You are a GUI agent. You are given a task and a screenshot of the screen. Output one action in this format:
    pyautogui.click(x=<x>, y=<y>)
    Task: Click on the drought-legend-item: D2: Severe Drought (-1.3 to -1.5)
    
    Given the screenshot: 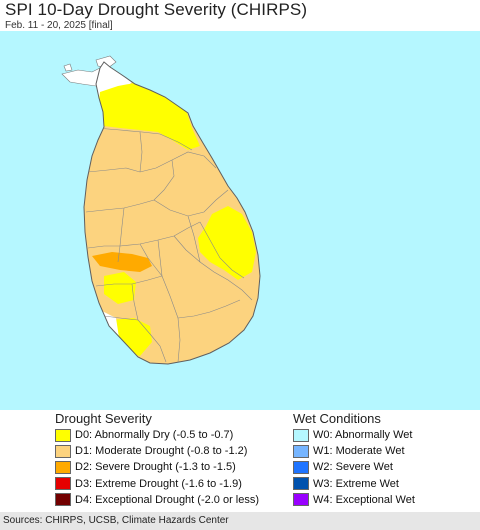 What is the action you would take?
    pyautogui.click(x=157, y=467)
    